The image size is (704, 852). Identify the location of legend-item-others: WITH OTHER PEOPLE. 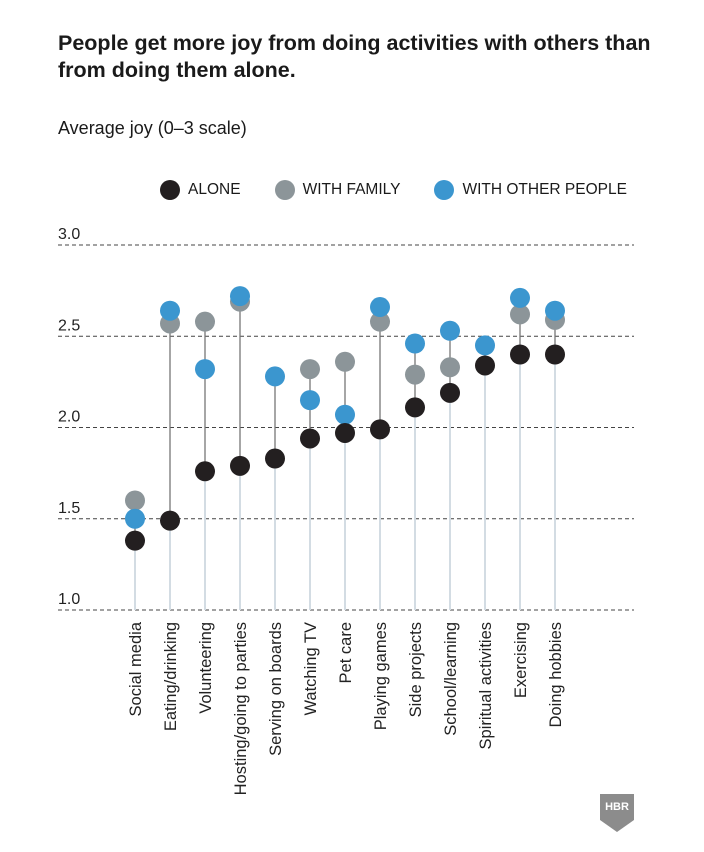
(530, 190).